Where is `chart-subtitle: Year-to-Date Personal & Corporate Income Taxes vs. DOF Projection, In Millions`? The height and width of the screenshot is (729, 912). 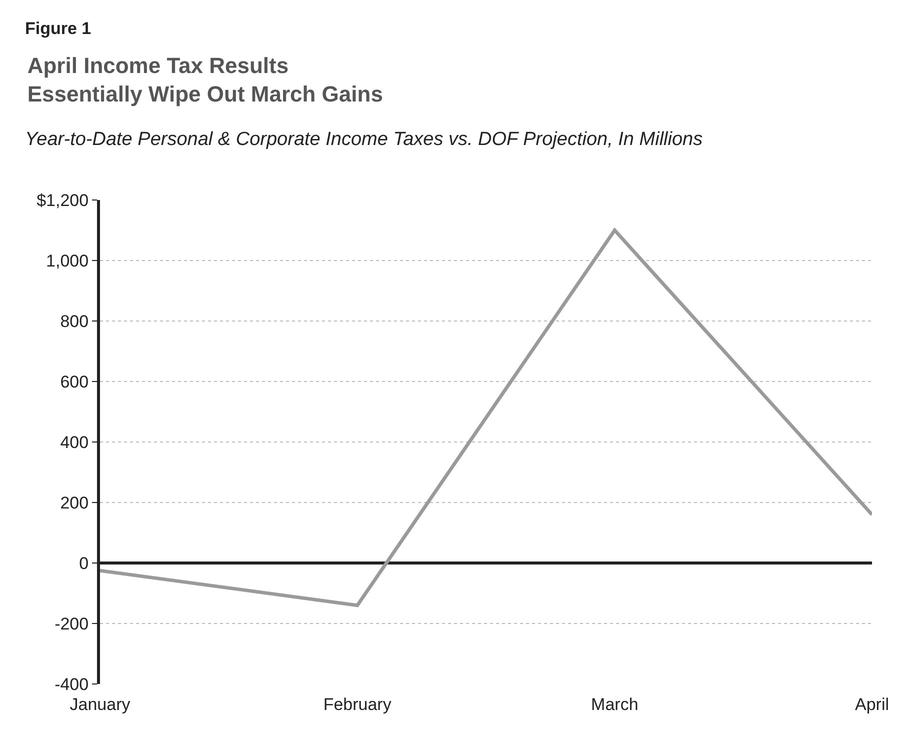
chart-subtitle: Year-to-Date Personal & Corporate Income Taxes vs. DOF Projection, In Millions is located at coordinates (364, 139).